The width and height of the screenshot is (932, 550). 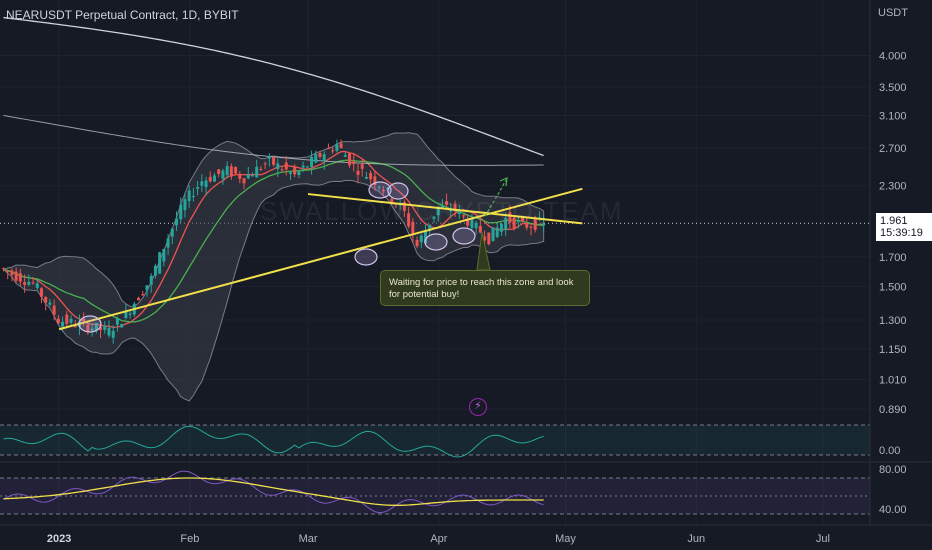 I want to click on trendline-resistance, so click(x=445, y=209).